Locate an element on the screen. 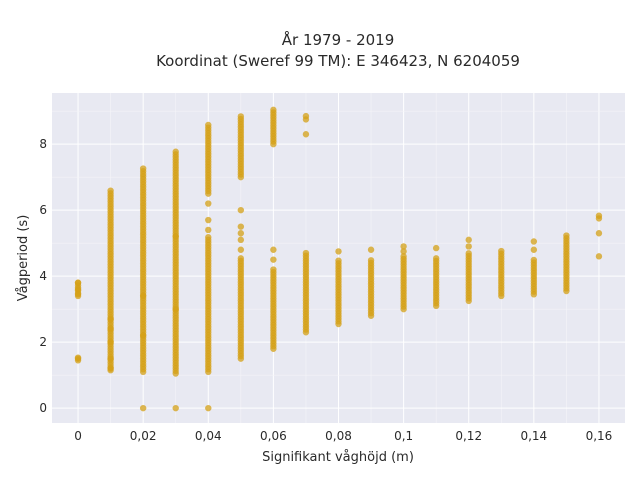 The width and height of the screenshot is (640, 480). y-axis-title: Vågperiod (s) is located at coordinates (23, 258).